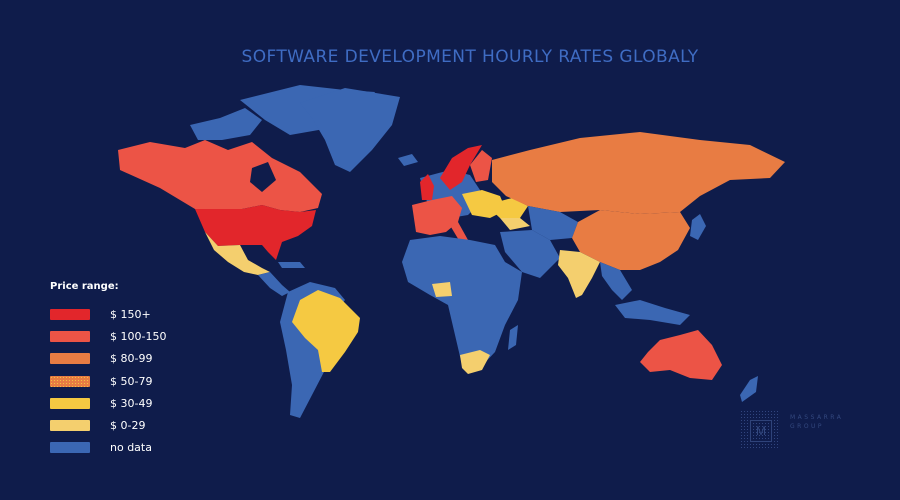 This screenshot has height=500, width=900. What do you see at coordinates (108, 336) in the screenshot?
I see `legend-item: $ 100-150` at bounding box center [108, 336].